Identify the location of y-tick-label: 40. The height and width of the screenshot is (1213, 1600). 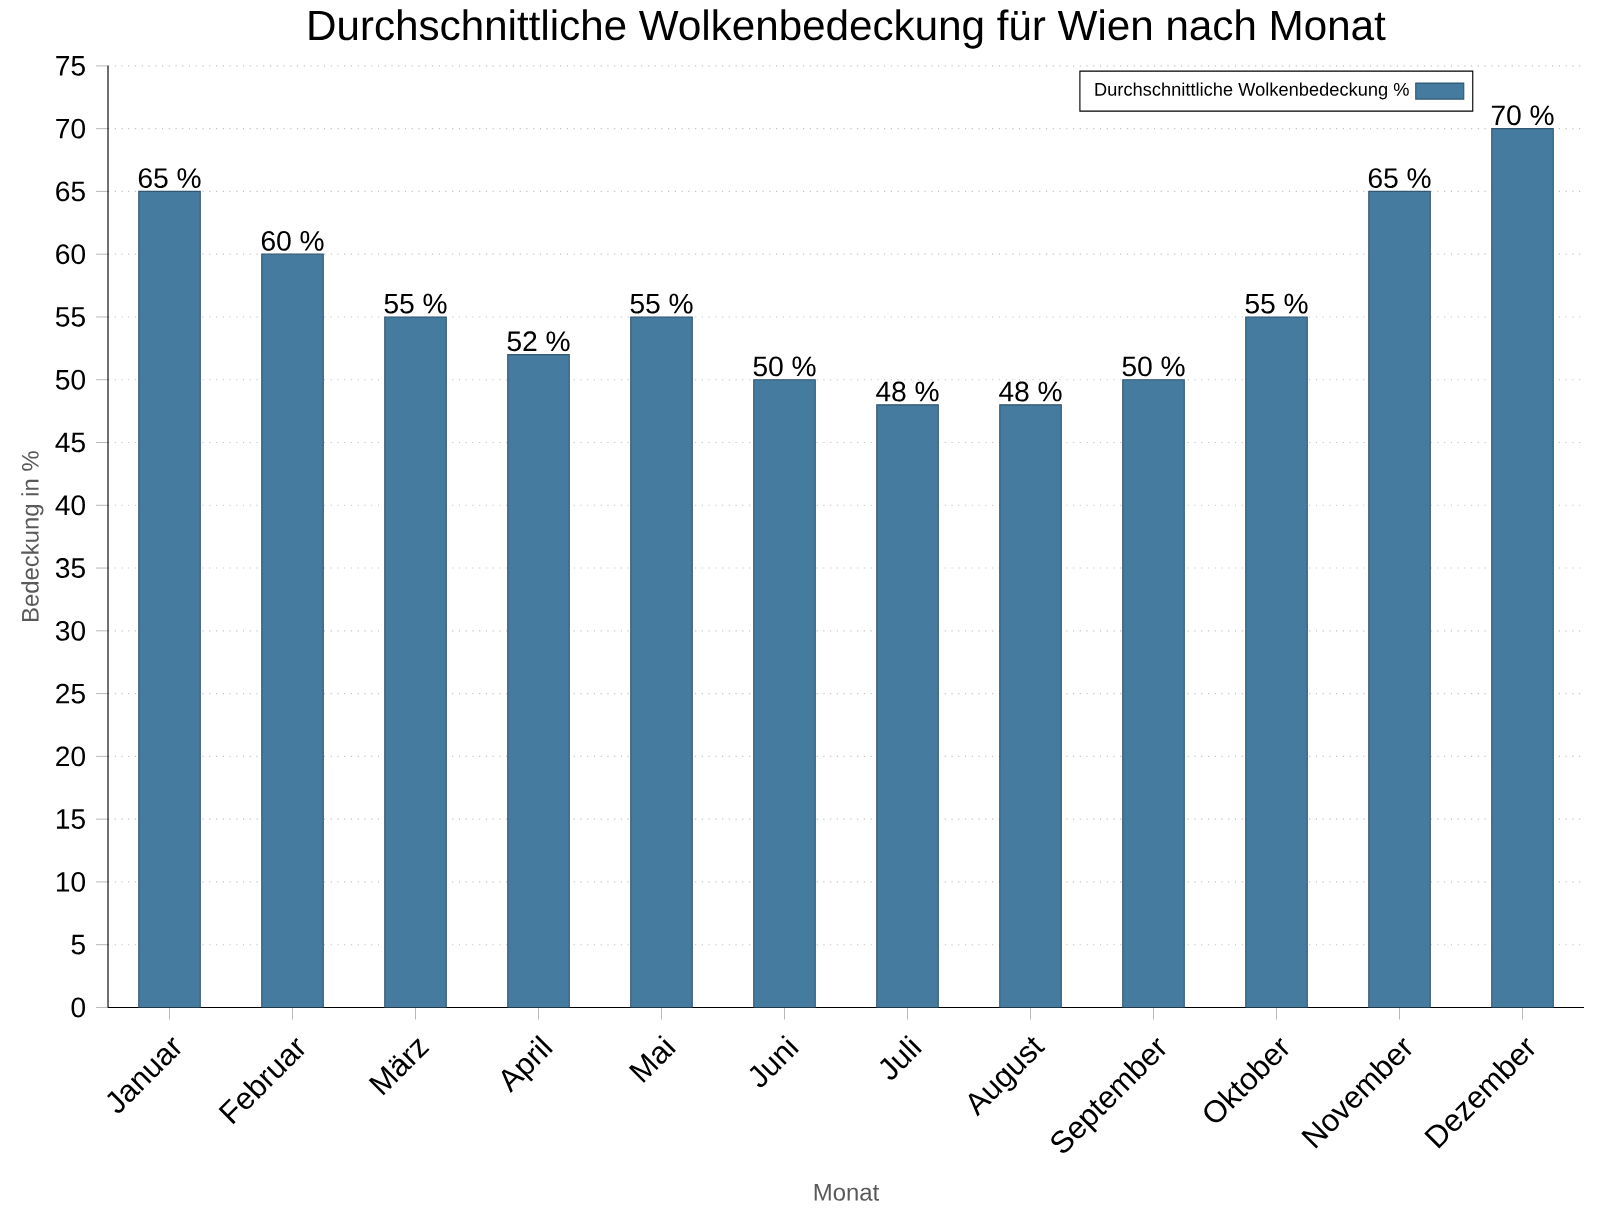
(70, 505).